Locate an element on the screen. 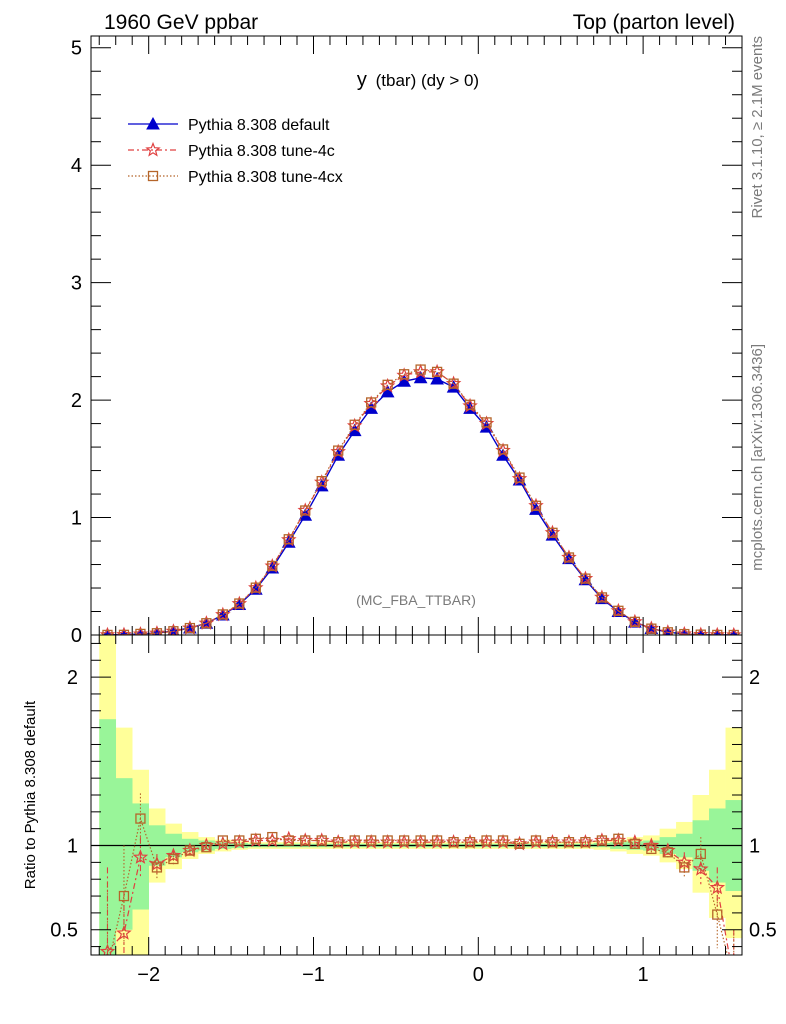  y-tick-label: 2 is located at coordinates (76, 401).